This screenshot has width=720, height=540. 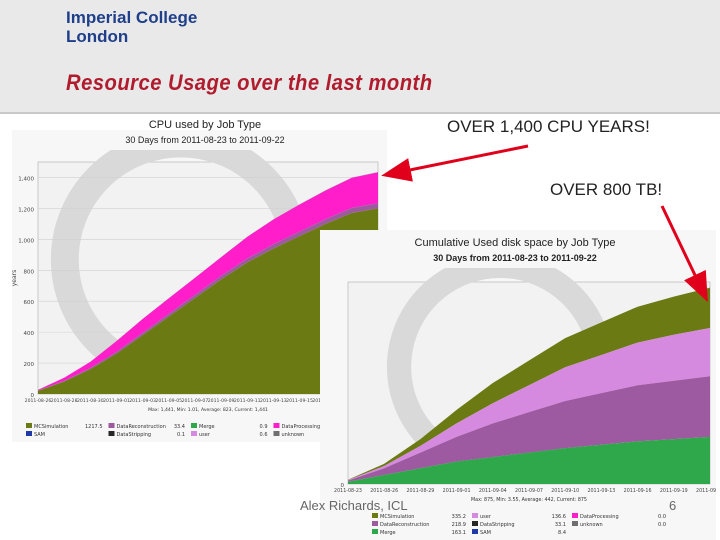 What do you see at coordinates (515, 243) in the screenshot?
I see `disk-chart-title: Cumulative Used disk space by Job Type` at bounding box center [515, 243].